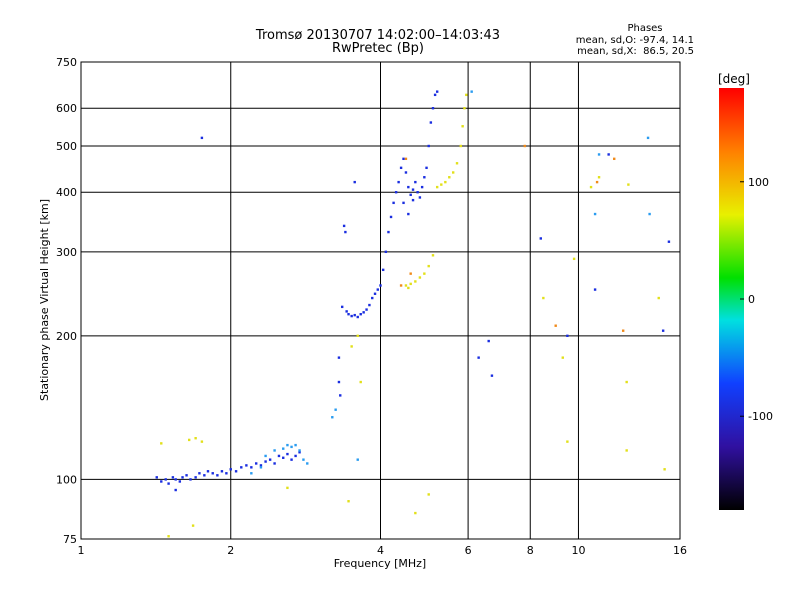  Describe the element at coordinates (731, 299) in the screenshot. I see `colorbar` at that location.